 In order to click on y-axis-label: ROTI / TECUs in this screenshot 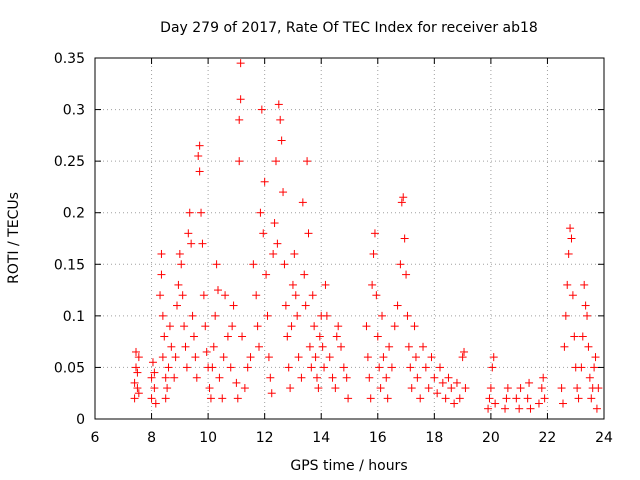, I will do `click(14, 238)`.